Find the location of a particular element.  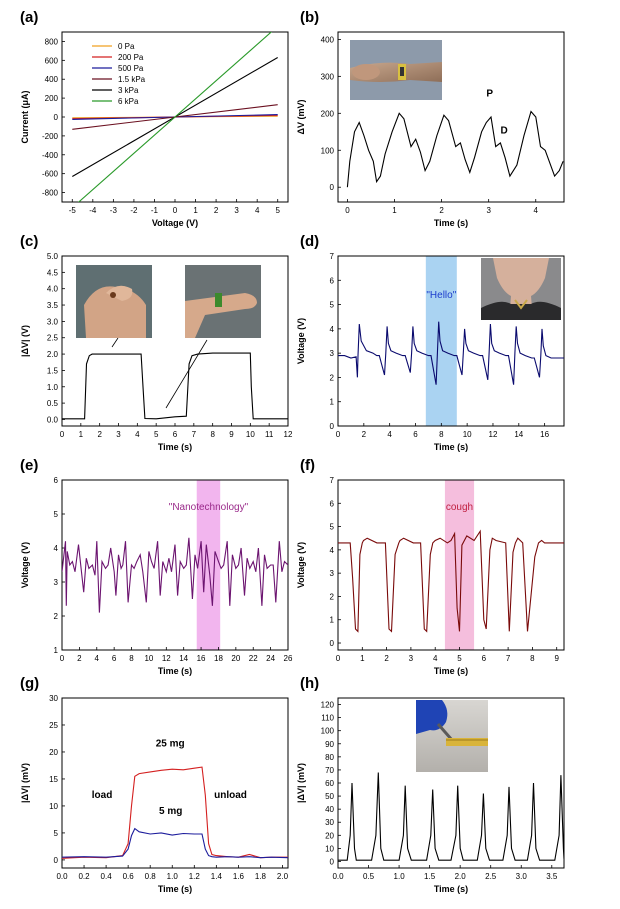

y-tick-label: 400 is located at coordinates (328, 39).